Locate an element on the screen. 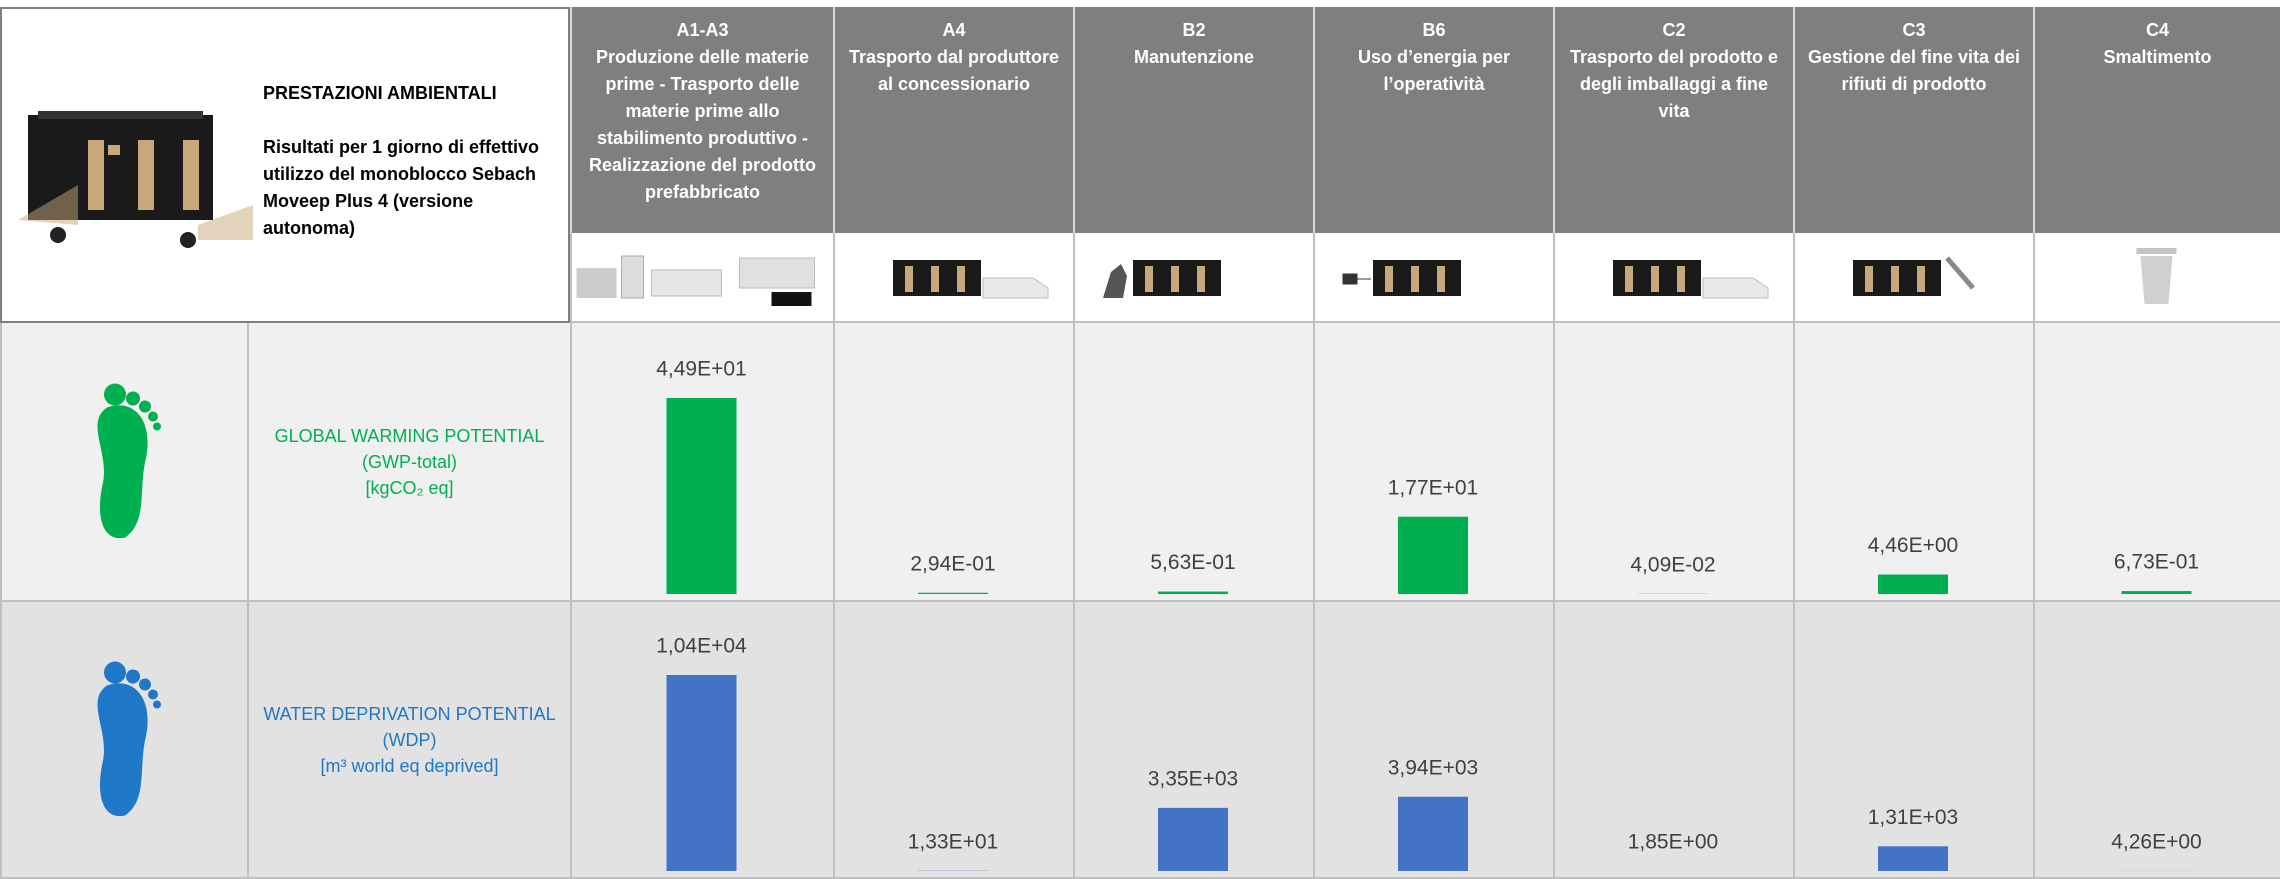 The height and width of the screenshot is (879, 2280). indicator-abbr: (GWP-total) is located at coordinates (409, 461).